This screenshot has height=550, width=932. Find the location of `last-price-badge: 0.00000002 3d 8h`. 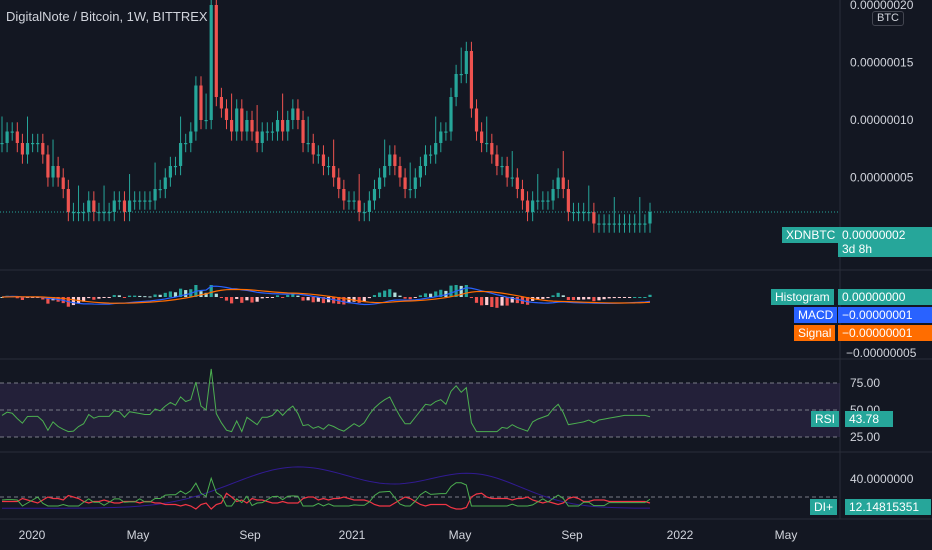

last-price-badge: 0.00000002 3d 8h is located at coordinates (885, 242).